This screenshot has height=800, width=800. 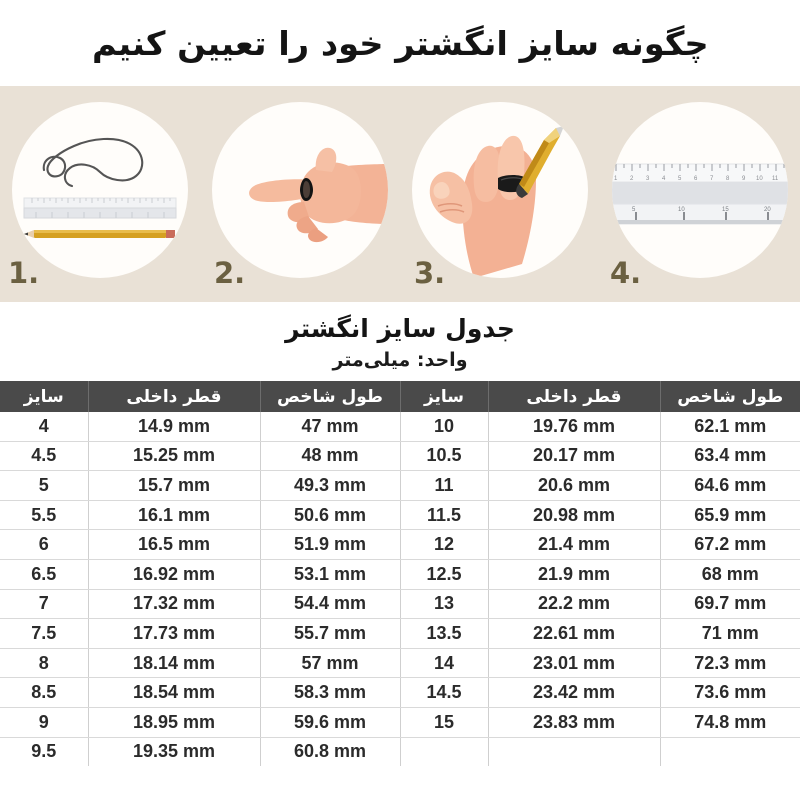 What do you see at coordinates (632, 179) in the screenshot?
I see `svg-text: 2` at bounding box center [632, 179].